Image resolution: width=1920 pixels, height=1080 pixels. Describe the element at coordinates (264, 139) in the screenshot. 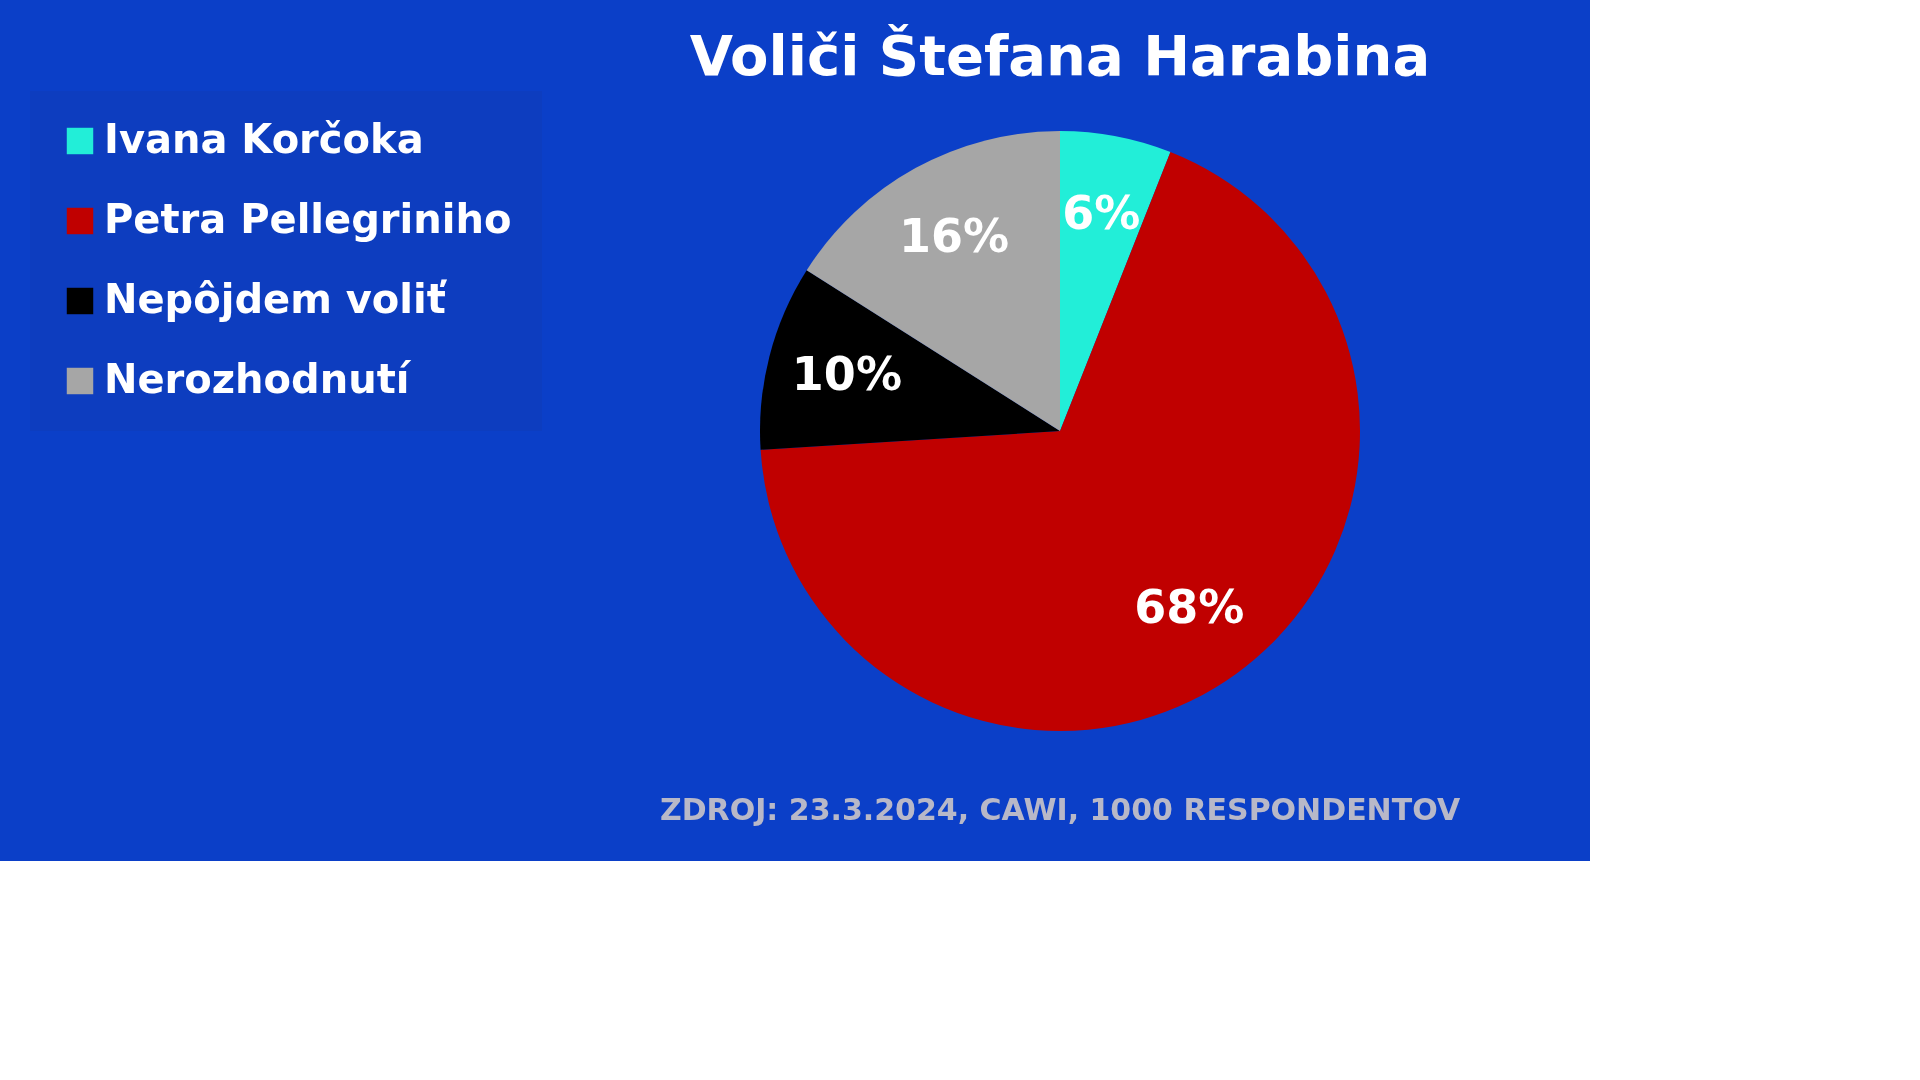

I see `legend-label: Ivana Korčoka` at that location.